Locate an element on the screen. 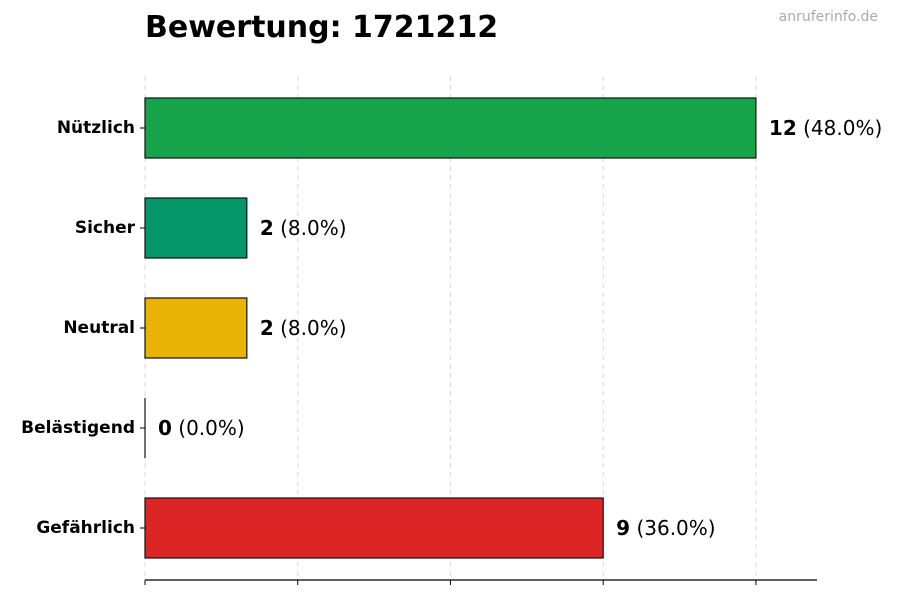  watermark: anruferinfo.de is located at coordinates (828, 17).